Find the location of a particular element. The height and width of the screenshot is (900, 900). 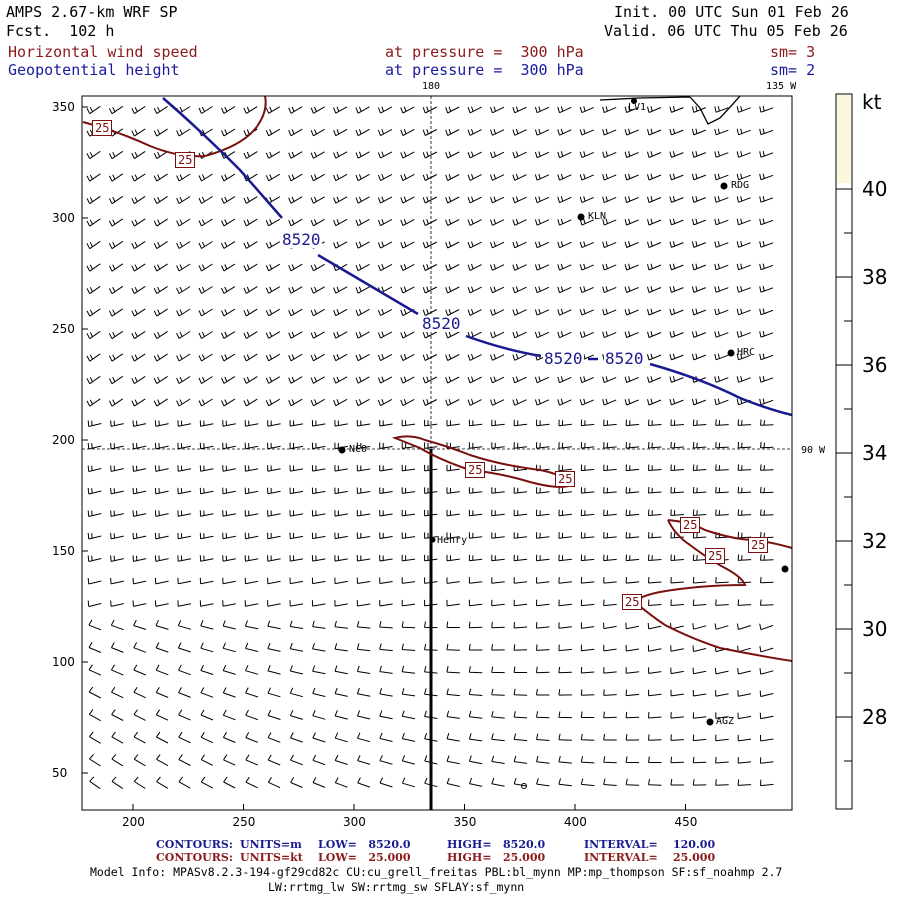

contour1-high: HIGH= 8520.0 is located at coordinates (496, 844).